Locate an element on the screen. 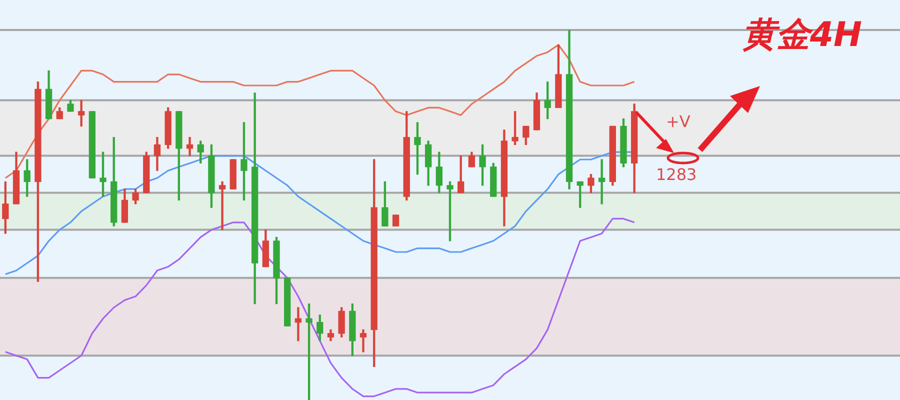  annotation: +V is located at coordinates (678, 121).